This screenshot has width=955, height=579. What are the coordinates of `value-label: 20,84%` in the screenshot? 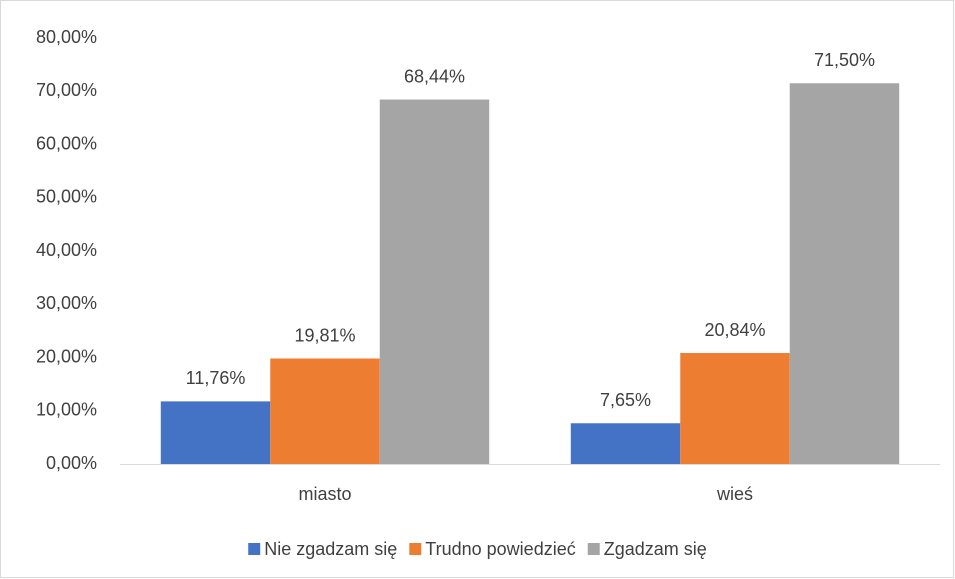 It's located at (734, 330).